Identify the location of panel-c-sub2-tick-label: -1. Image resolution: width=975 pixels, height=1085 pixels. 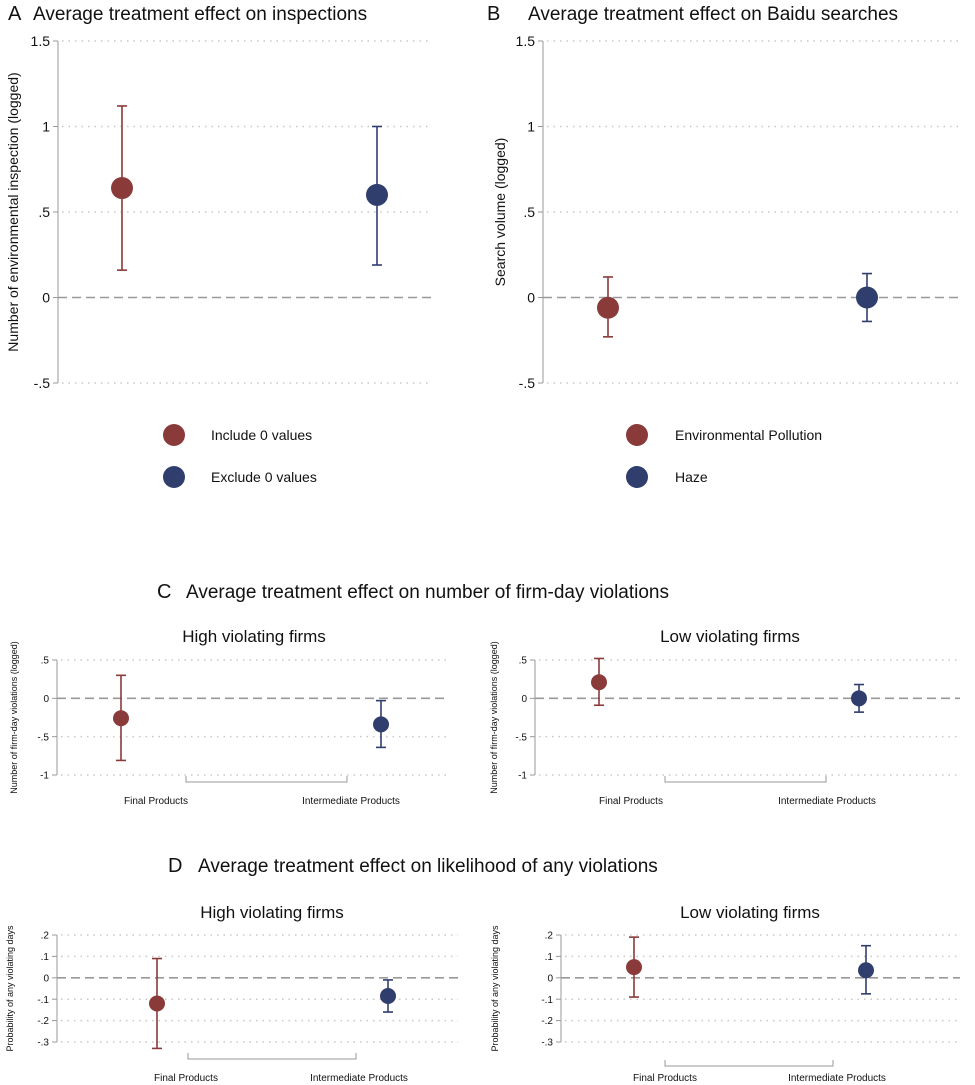
(522, 776).